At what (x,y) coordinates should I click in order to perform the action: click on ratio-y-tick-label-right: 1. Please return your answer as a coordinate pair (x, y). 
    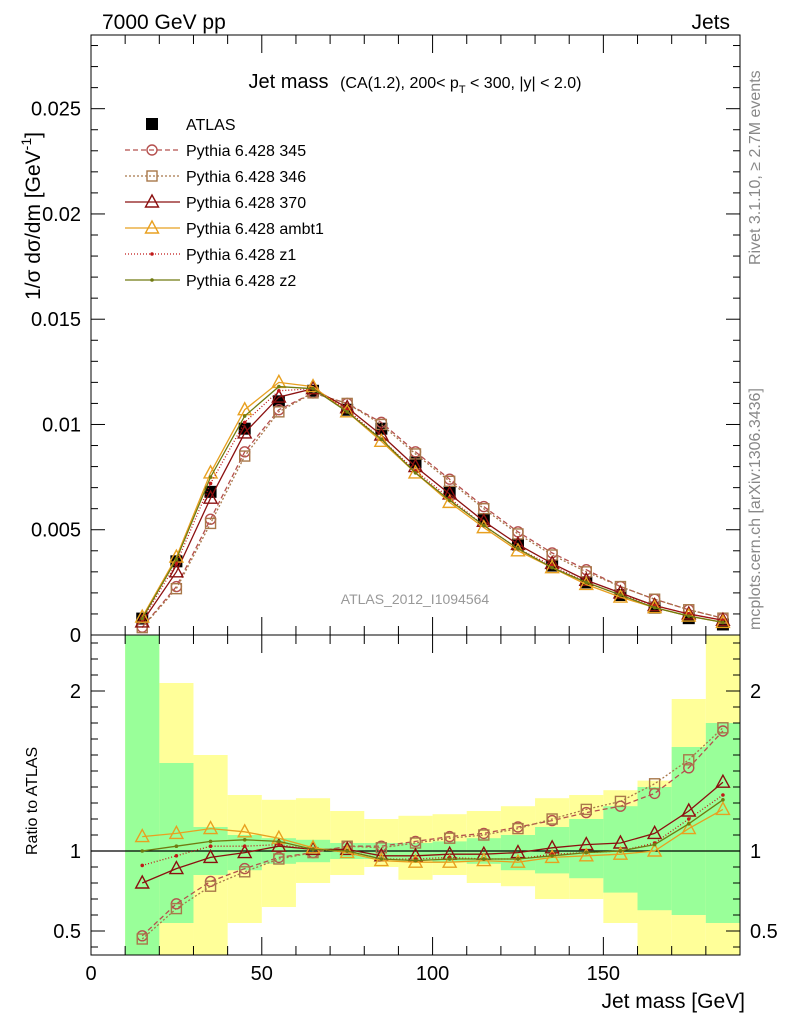
    Looking at the image, I should click on (755, 852).